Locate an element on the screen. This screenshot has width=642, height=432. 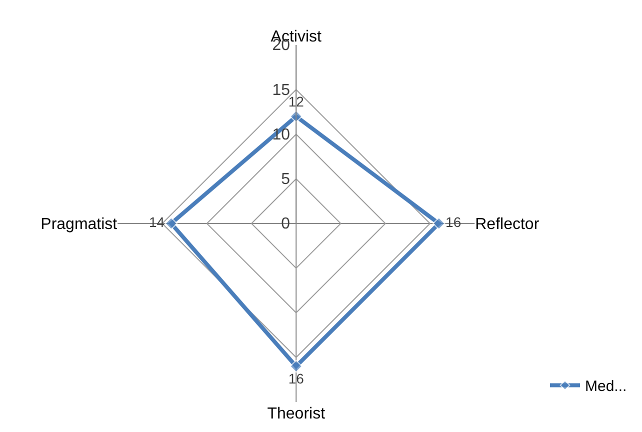
spoke-label: Theorist is located at coordinates (296, 414).